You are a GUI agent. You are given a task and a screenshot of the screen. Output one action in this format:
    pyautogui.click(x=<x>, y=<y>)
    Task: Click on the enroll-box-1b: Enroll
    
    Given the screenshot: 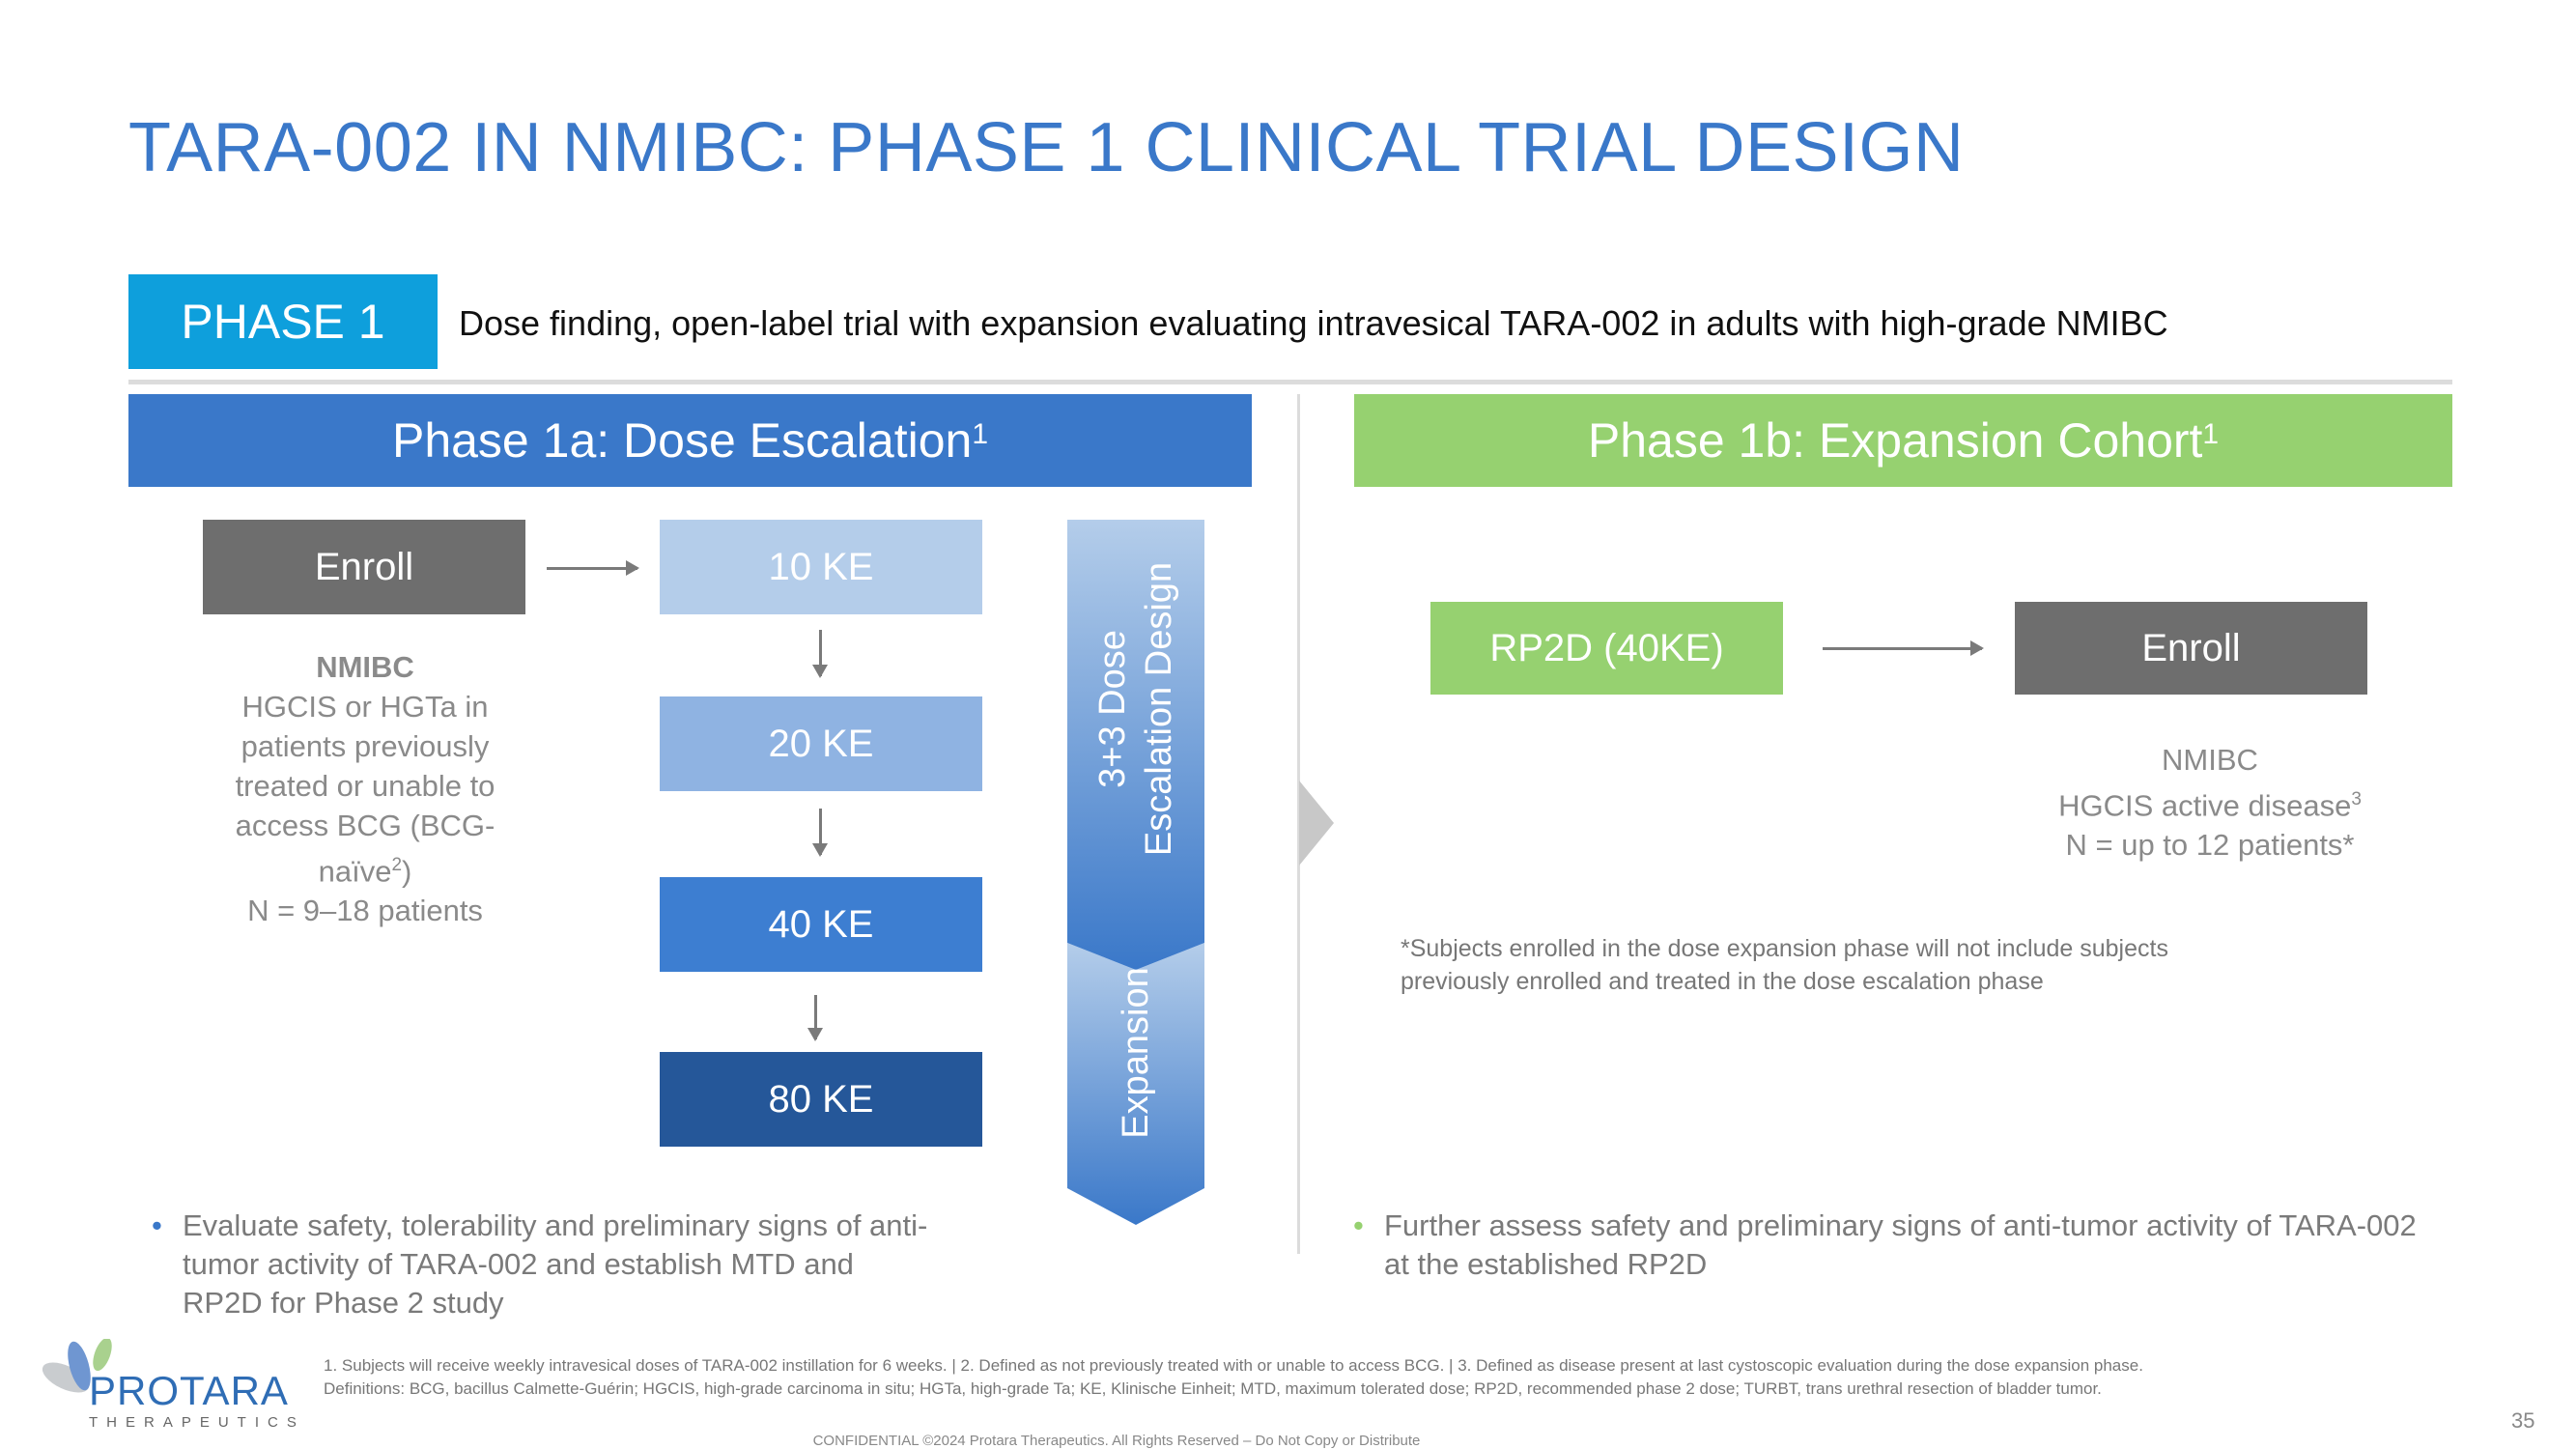 What is the action you would take?
    pyautogui.click(x=2191, y=648)
    